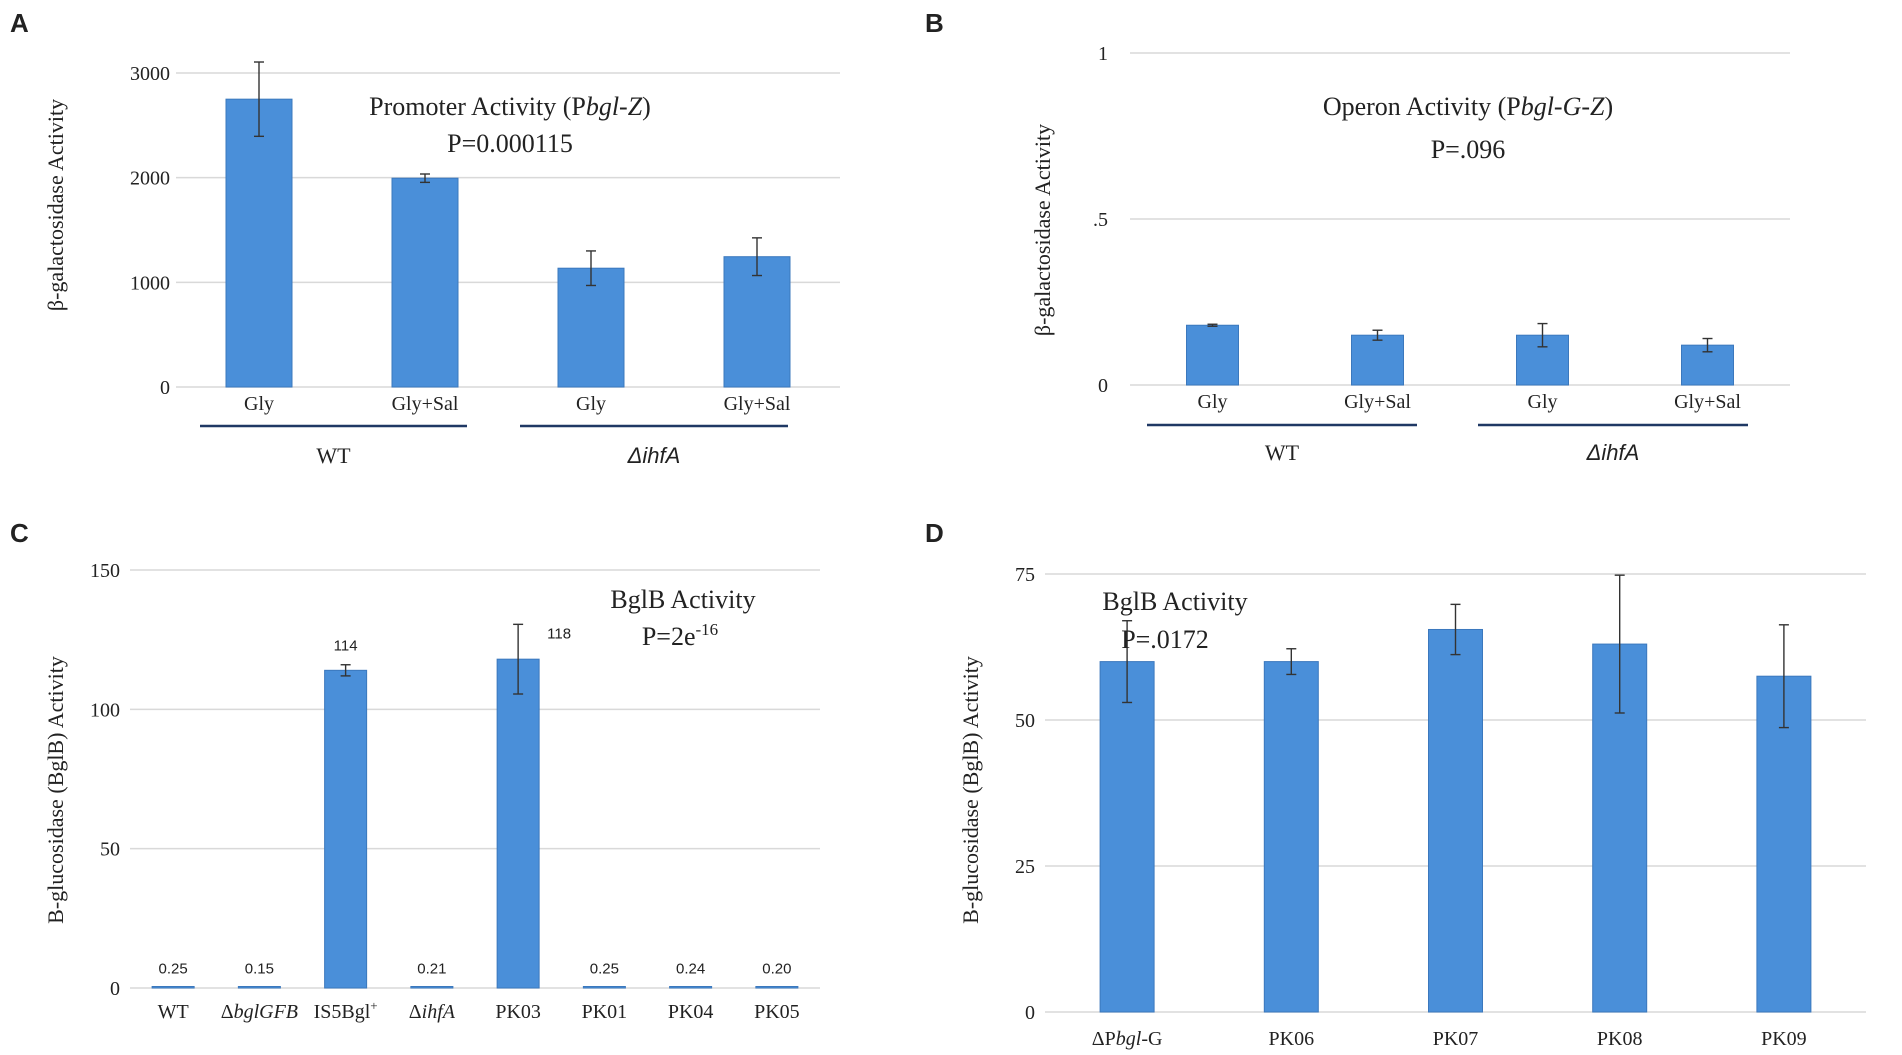  I want to click on chart-title-text: Promoter Activity (P, so click(477, 106).